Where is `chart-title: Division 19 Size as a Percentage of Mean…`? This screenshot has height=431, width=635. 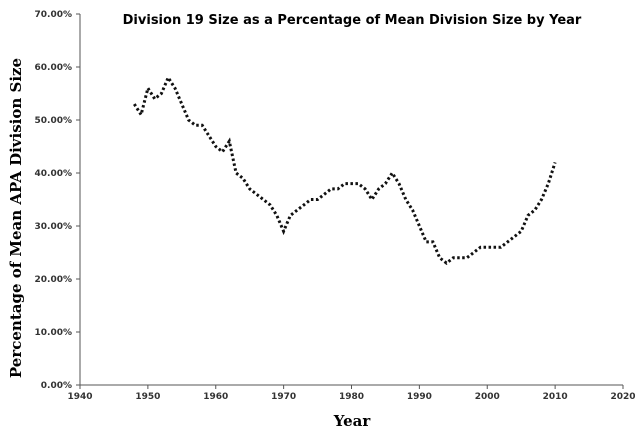
chart-title: Division 19 Size as a Percentage of Mean… is located at coordinates (352, 20).